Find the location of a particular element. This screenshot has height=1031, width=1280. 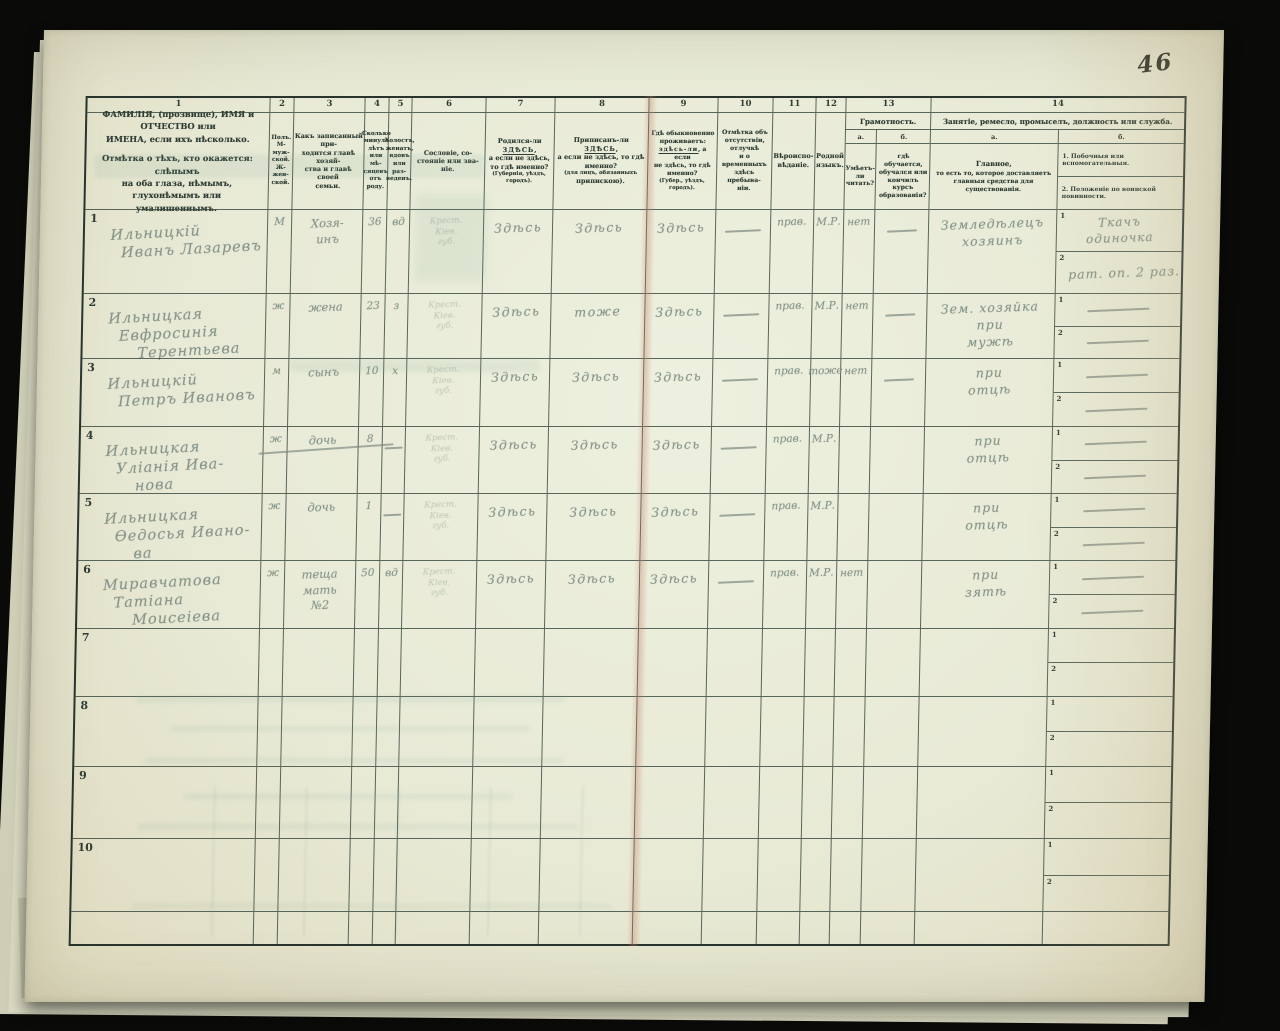

cell-side: 1 Ткачъ одиночка 2 рат. оп. 2 раз. is located at coordinates (1119, 251).